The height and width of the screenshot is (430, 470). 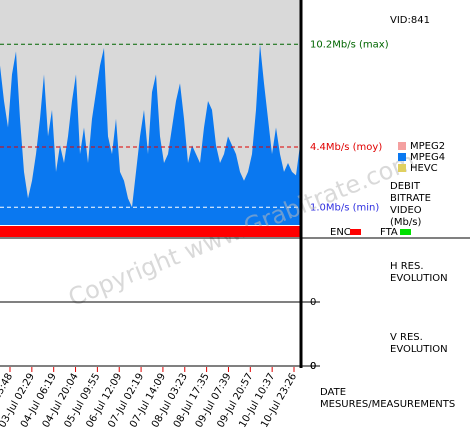 I want to click on legend-label: HEVC, so click(x=424, y=168).